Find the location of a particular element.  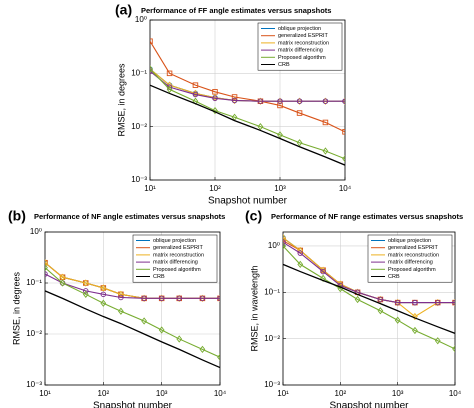

legend-label: CRB is located at coordinates (159, 277).